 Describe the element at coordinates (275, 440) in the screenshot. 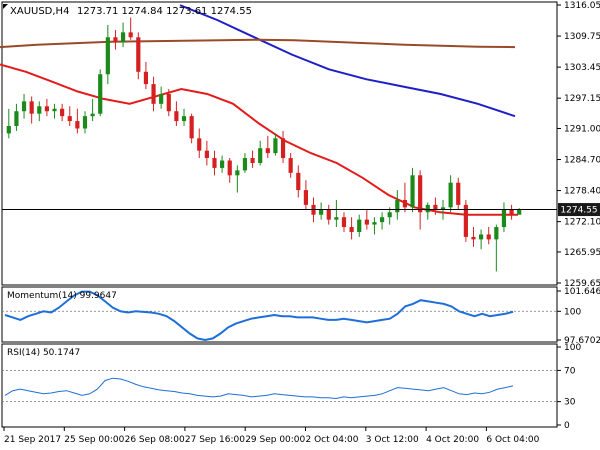

I see `x-tick-label: 29 Sep 00:00` at that location.